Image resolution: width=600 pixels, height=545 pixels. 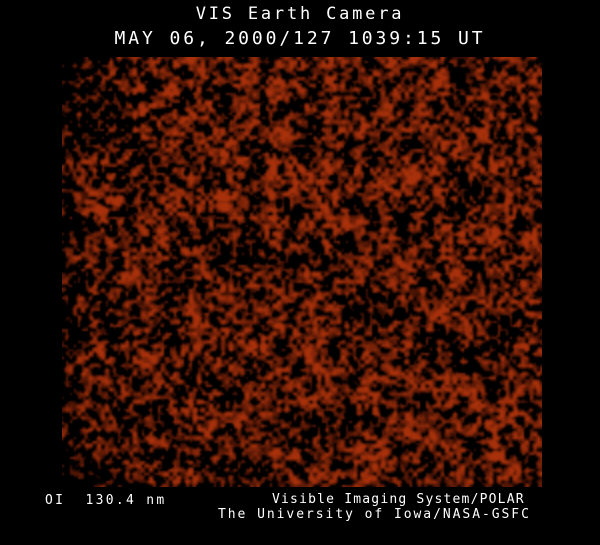 What do you see at coordinates (300, 38) in the screenshot?
I see `timestamp-label: MAY 06, 2000/127 1039:15 UT` at bounding box center [300, 38].